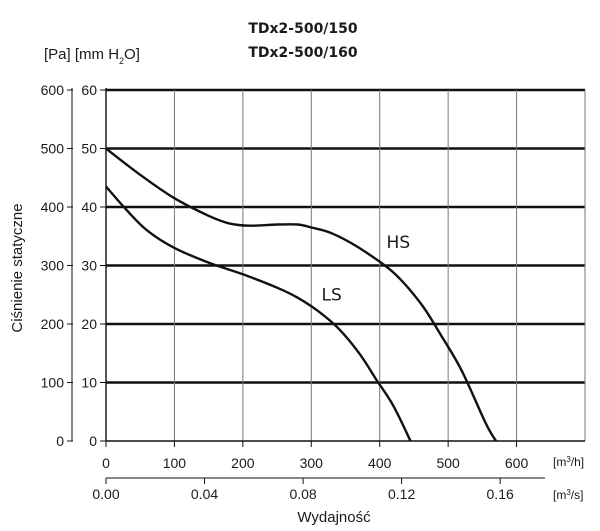  I want to click on x-tick-label-m3s: 0.00, so click(105, 494).